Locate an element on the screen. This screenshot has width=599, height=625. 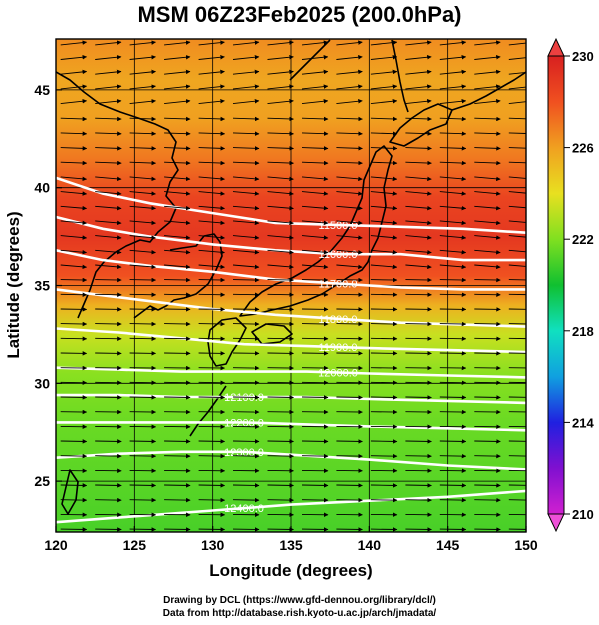
colorbar-tick-label: 210 is located at coordinates (583, 514).